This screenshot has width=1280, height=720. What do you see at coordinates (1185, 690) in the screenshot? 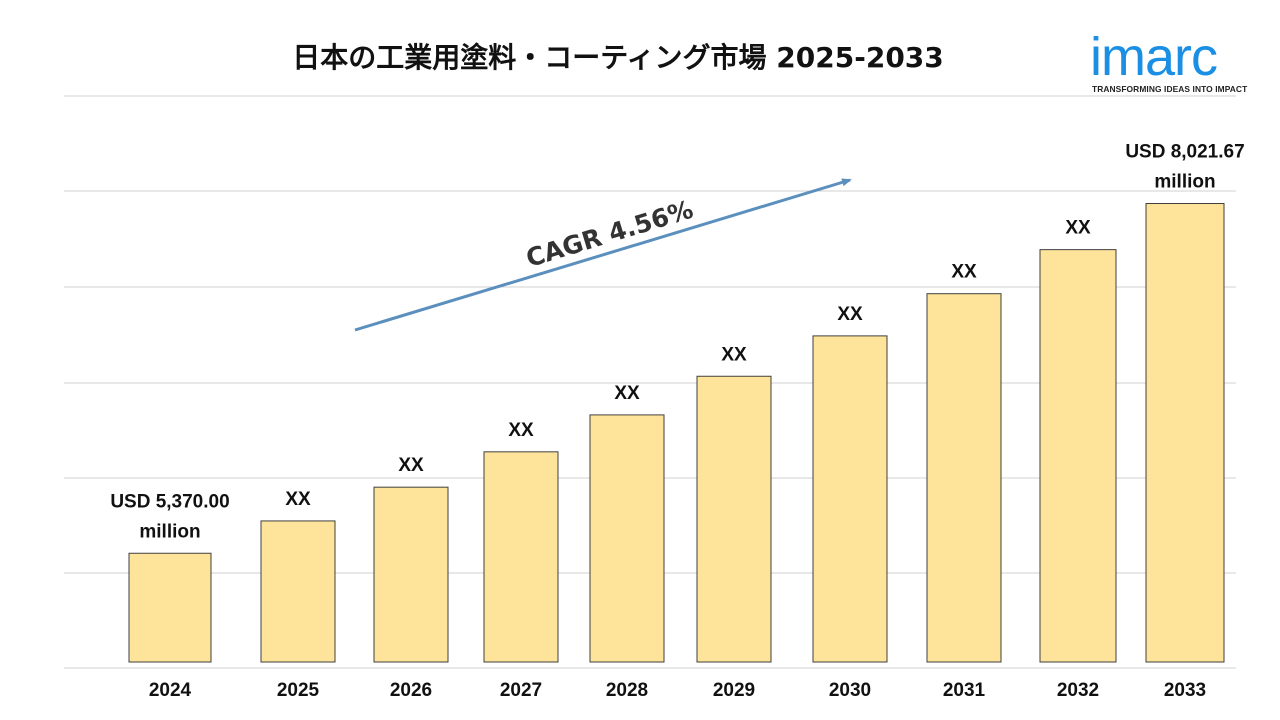
I see `x-tick-2033: 2033` at bounding box center [1185, 690].